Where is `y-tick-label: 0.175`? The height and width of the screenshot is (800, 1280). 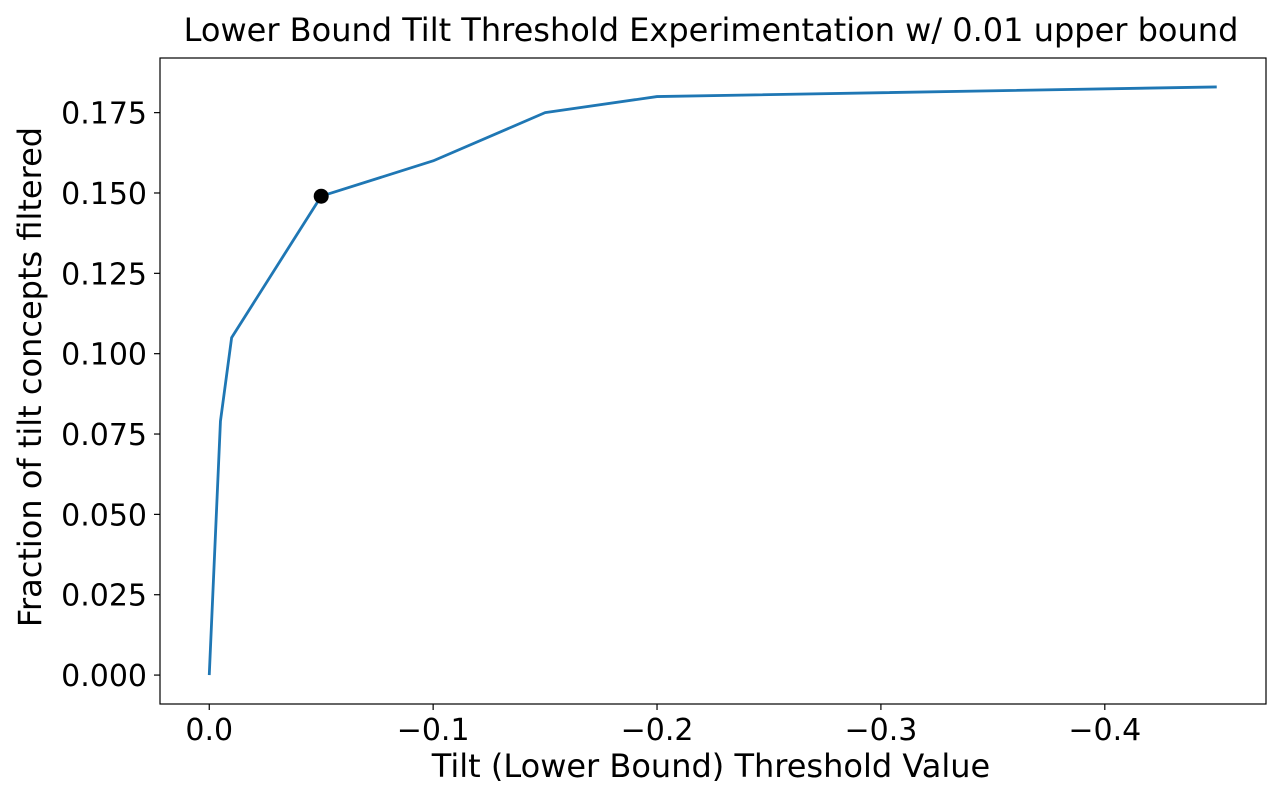
y-tick-label: 0.175 is located at coordinates (104, 114).